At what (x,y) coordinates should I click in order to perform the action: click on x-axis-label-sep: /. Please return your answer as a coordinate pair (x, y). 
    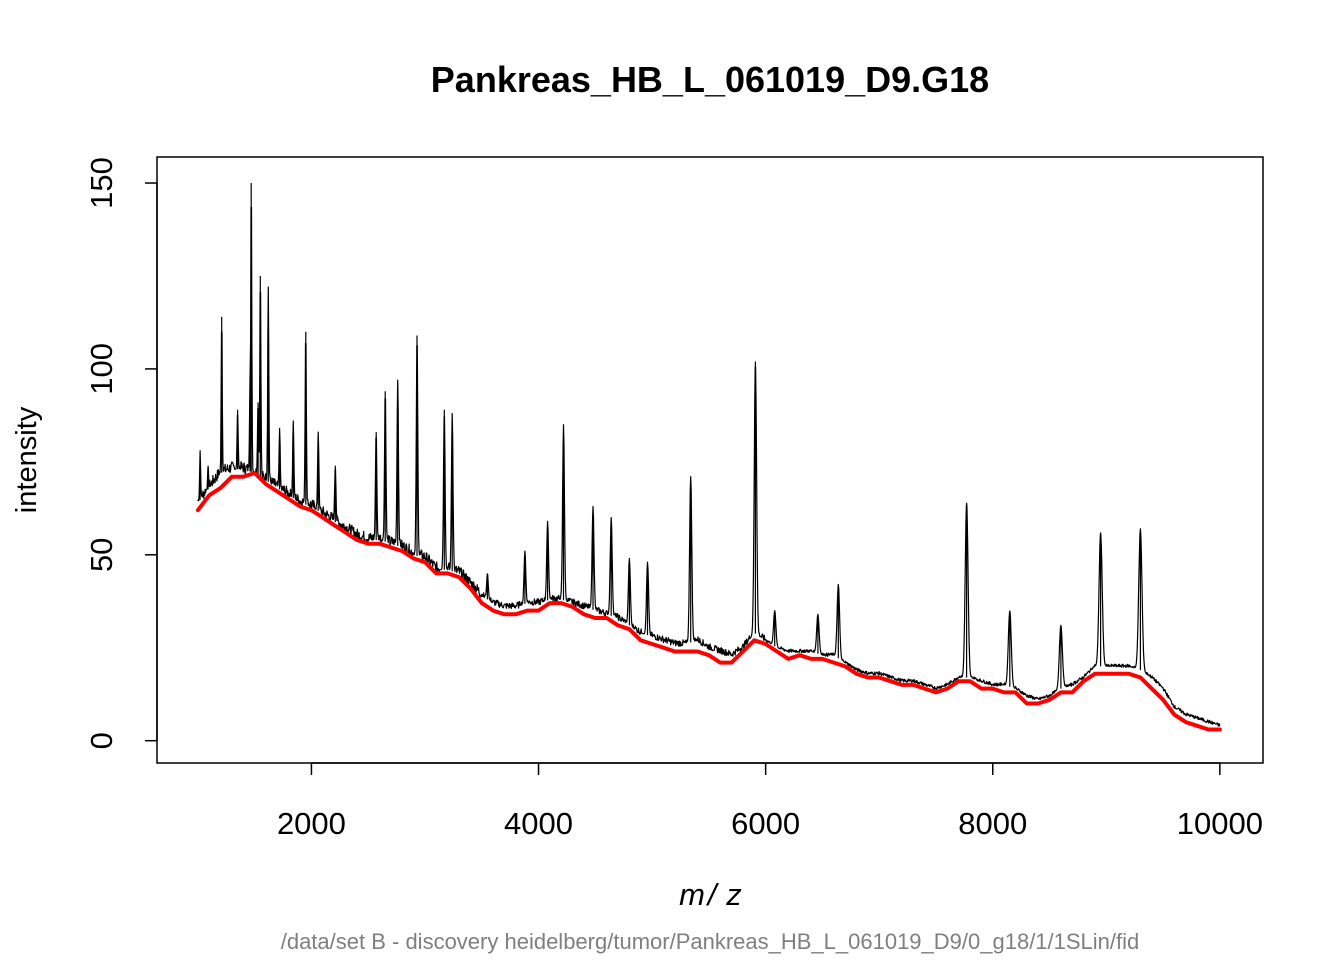
    Looking at the image, I should click on (713, 894).